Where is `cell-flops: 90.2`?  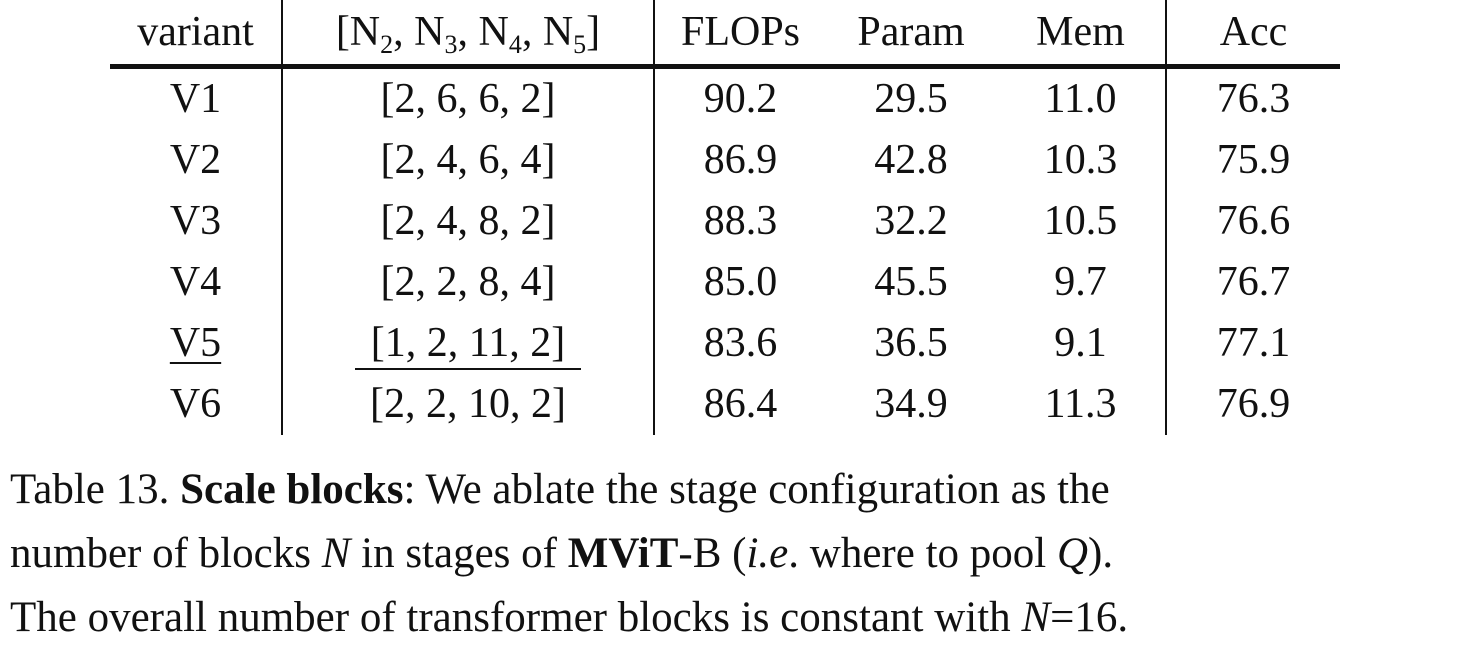
cell-flops: 90.2 is located at coordinates (740, 99).